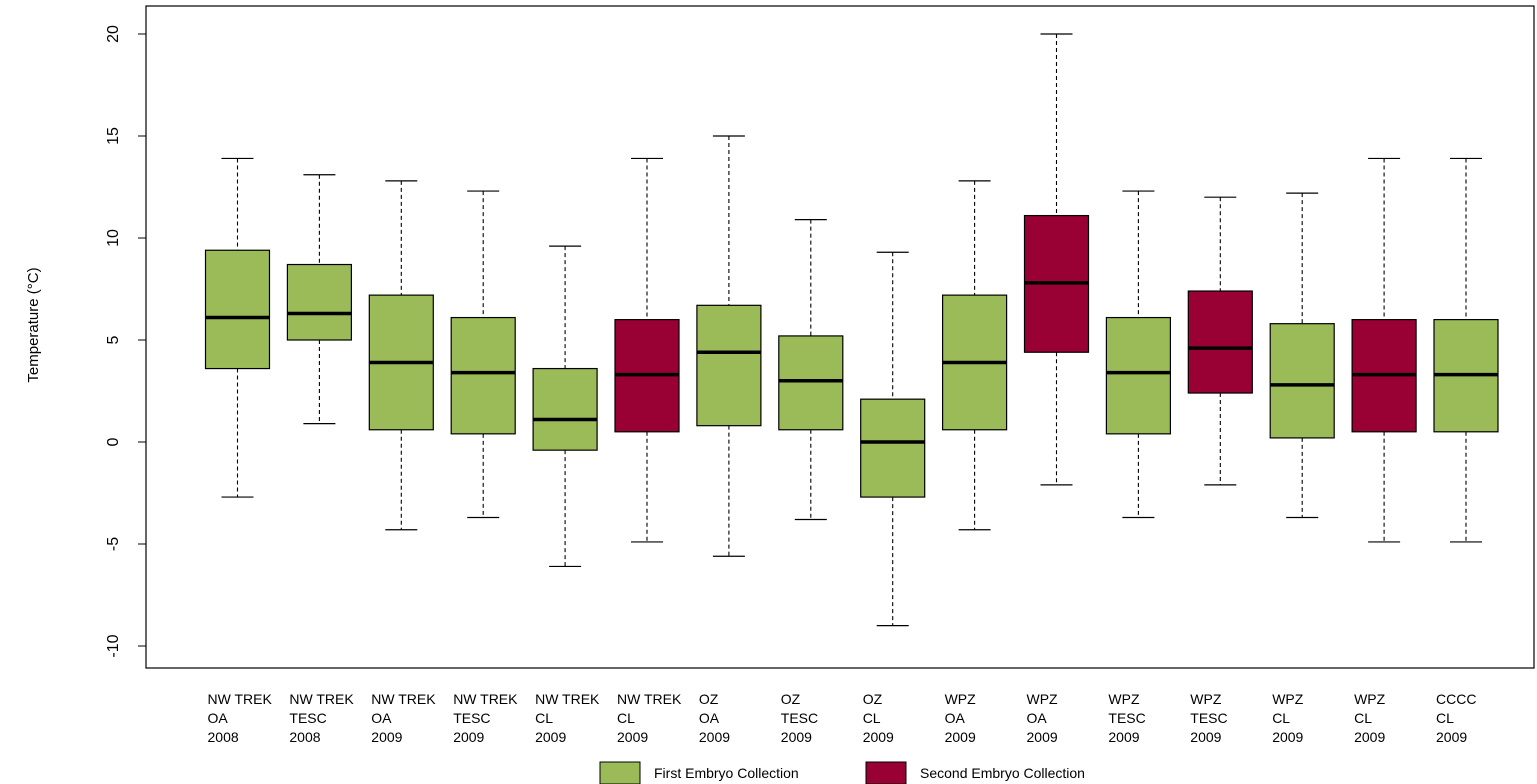 This screenshot has width=1537, height=784. What do you see at coordinates (113, 544) in the screenshot?
I see `y-tick-label: -5` at bounding box center [113, 544].